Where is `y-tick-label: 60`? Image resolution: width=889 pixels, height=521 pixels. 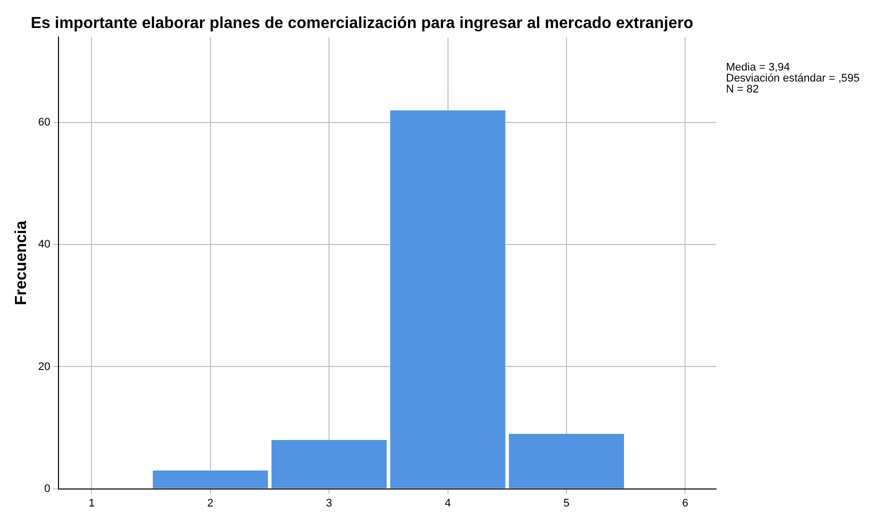
y-tick-label: 60 is located at coordinates (44, 122).